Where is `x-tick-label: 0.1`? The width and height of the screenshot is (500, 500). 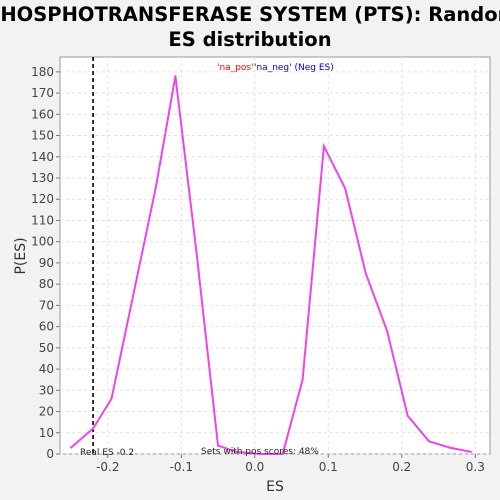
x-tick-label: 0.1 is located at coordinates (328, 467).